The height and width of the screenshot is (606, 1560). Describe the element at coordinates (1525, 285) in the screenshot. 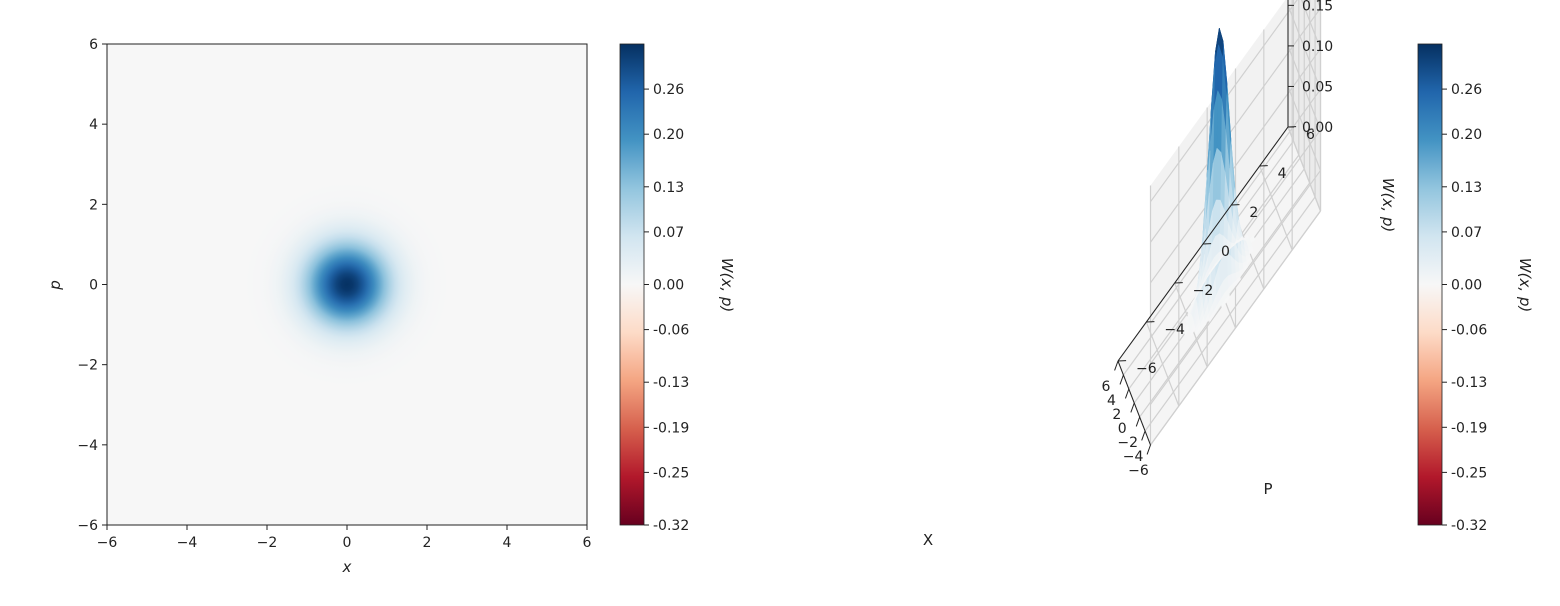

I see `colorbar-right-label: W(x, p)` at that location.